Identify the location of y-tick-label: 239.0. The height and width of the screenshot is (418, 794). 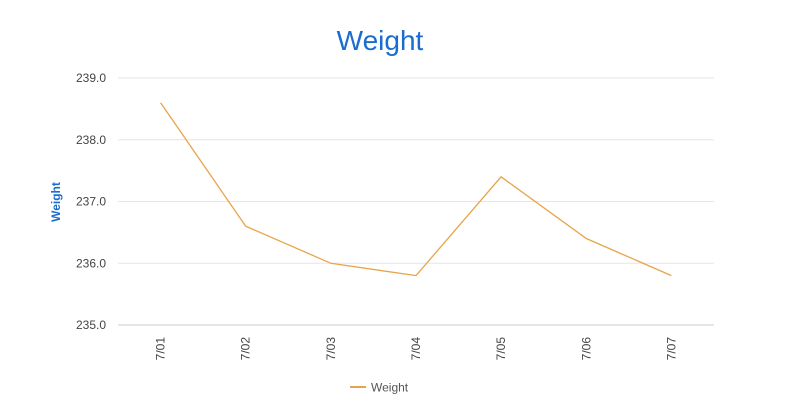
(91, 78).